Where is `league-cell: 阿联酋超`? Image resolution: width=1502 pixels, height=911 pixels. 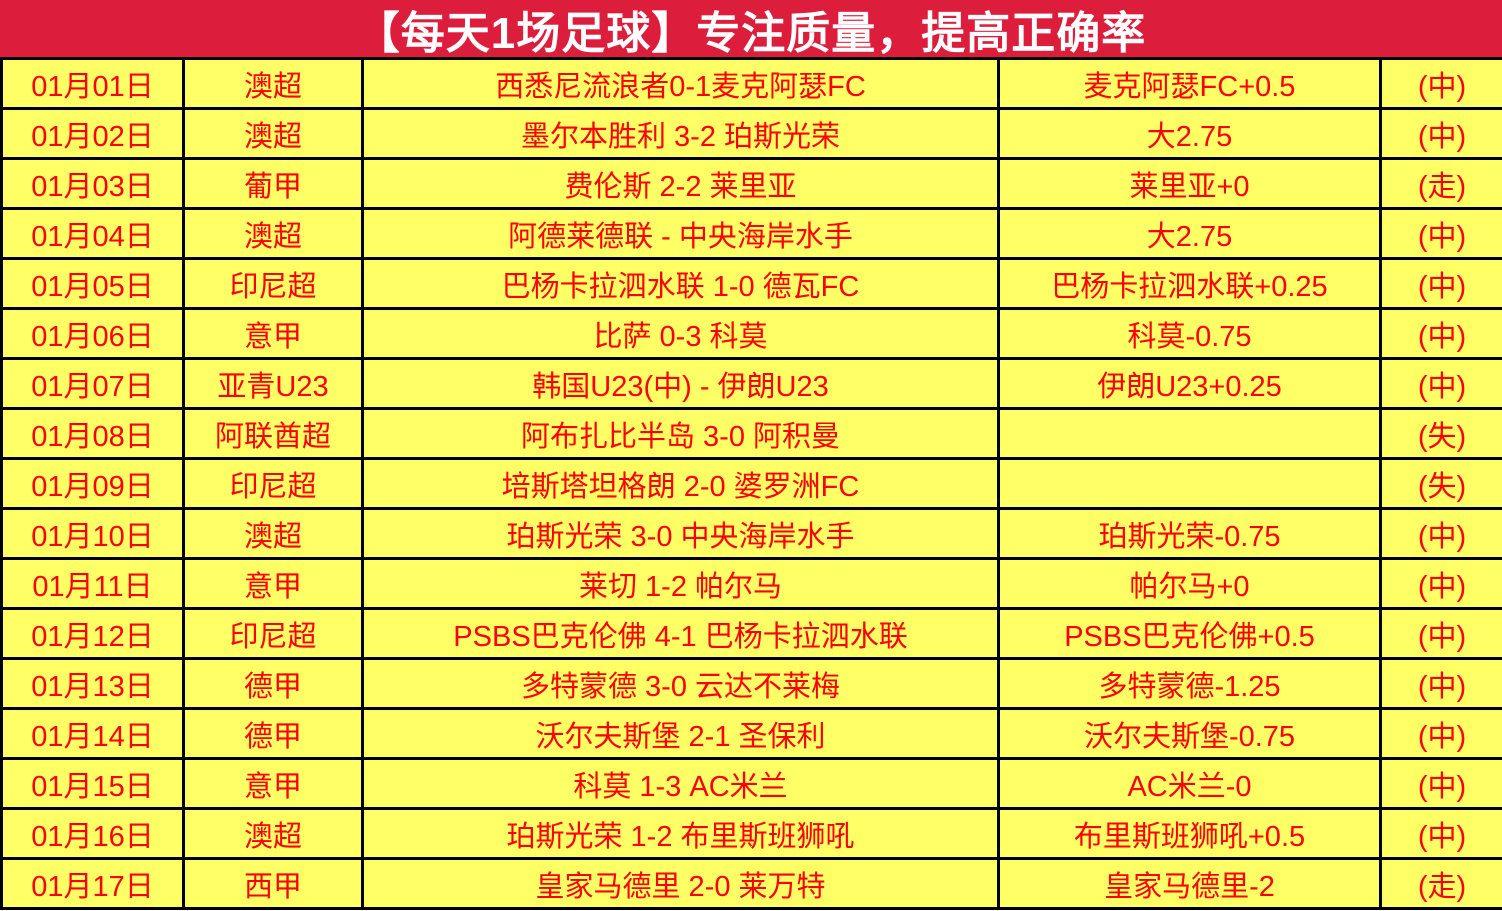 league-cell: 阿联酋超 is located at coordinates (273, 433).